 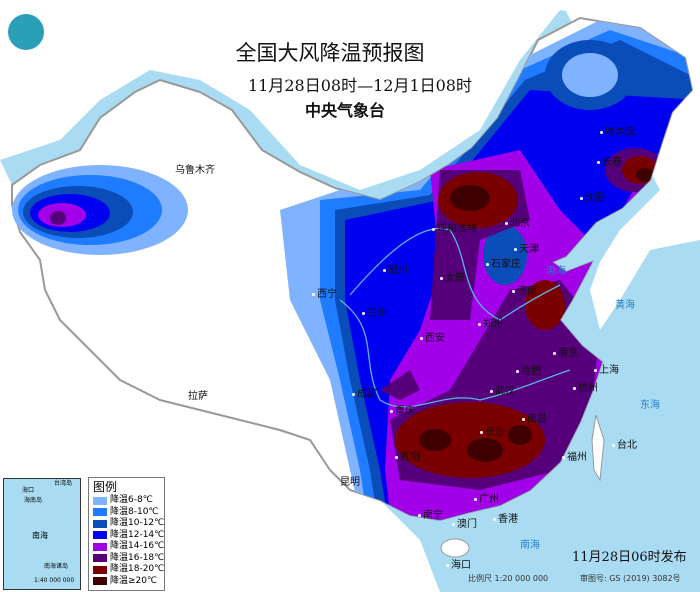 What do you see at coordinates (324, 295) in the screenshot?
I see `city-label: 西宁` at bounding box center [324, 295].